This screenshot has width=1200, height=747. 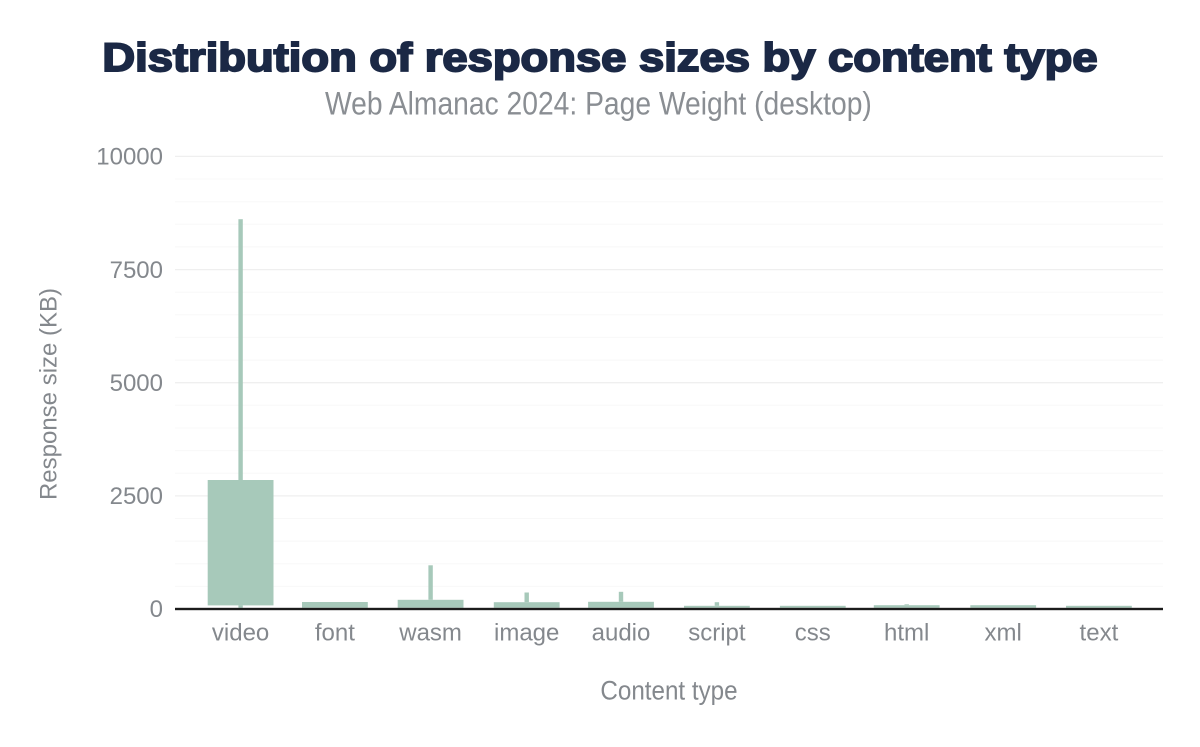 What do you see at coordinates (598, 104) in the screenshot?
I see `svg-text:Web Almanac 2024: Page Weight: Web Almanac 2024: Page Weight (desktop)` at bounding box center [598, 104].